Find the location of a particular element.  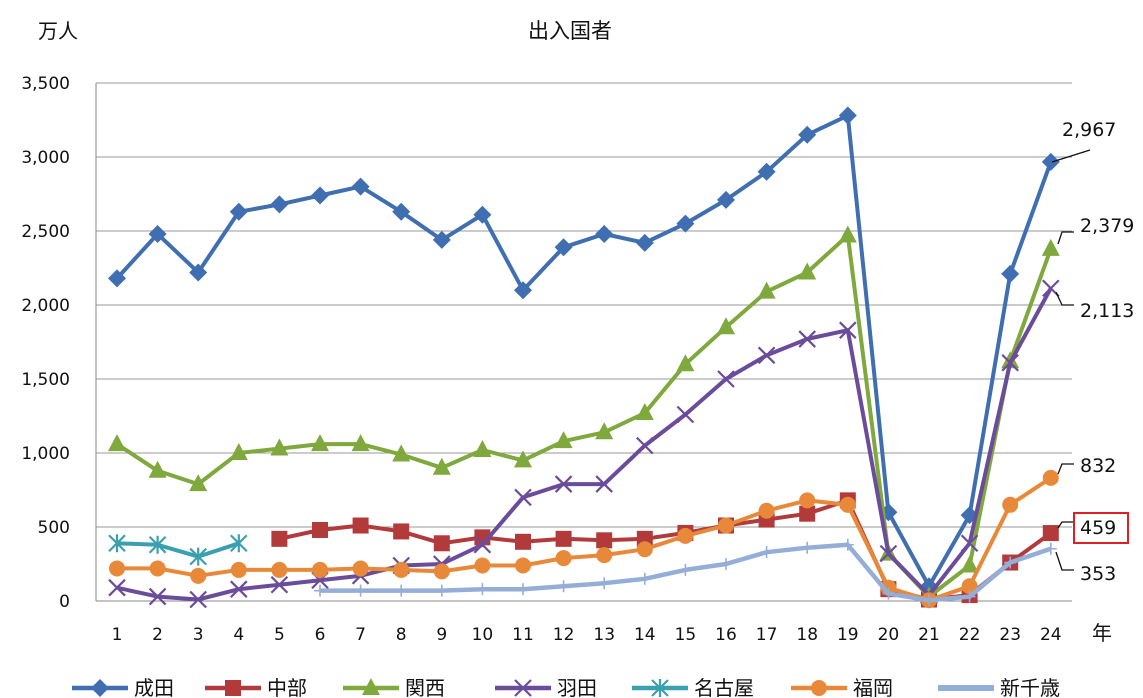

end-labels: 2,967 2,379 2,113 832 459 353 is located at coordinates (1092, 352).